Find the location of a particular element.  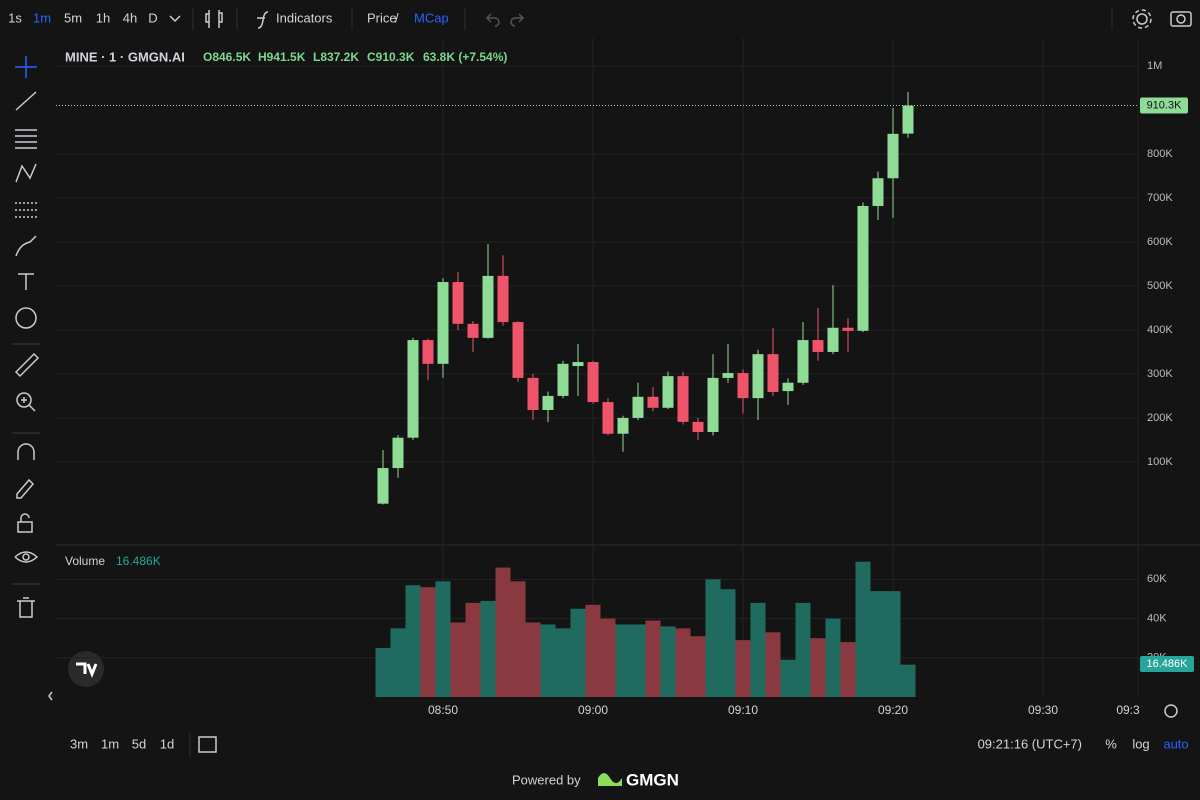

volume-legend-value: 16.486K is located at coordinates (138, 561).